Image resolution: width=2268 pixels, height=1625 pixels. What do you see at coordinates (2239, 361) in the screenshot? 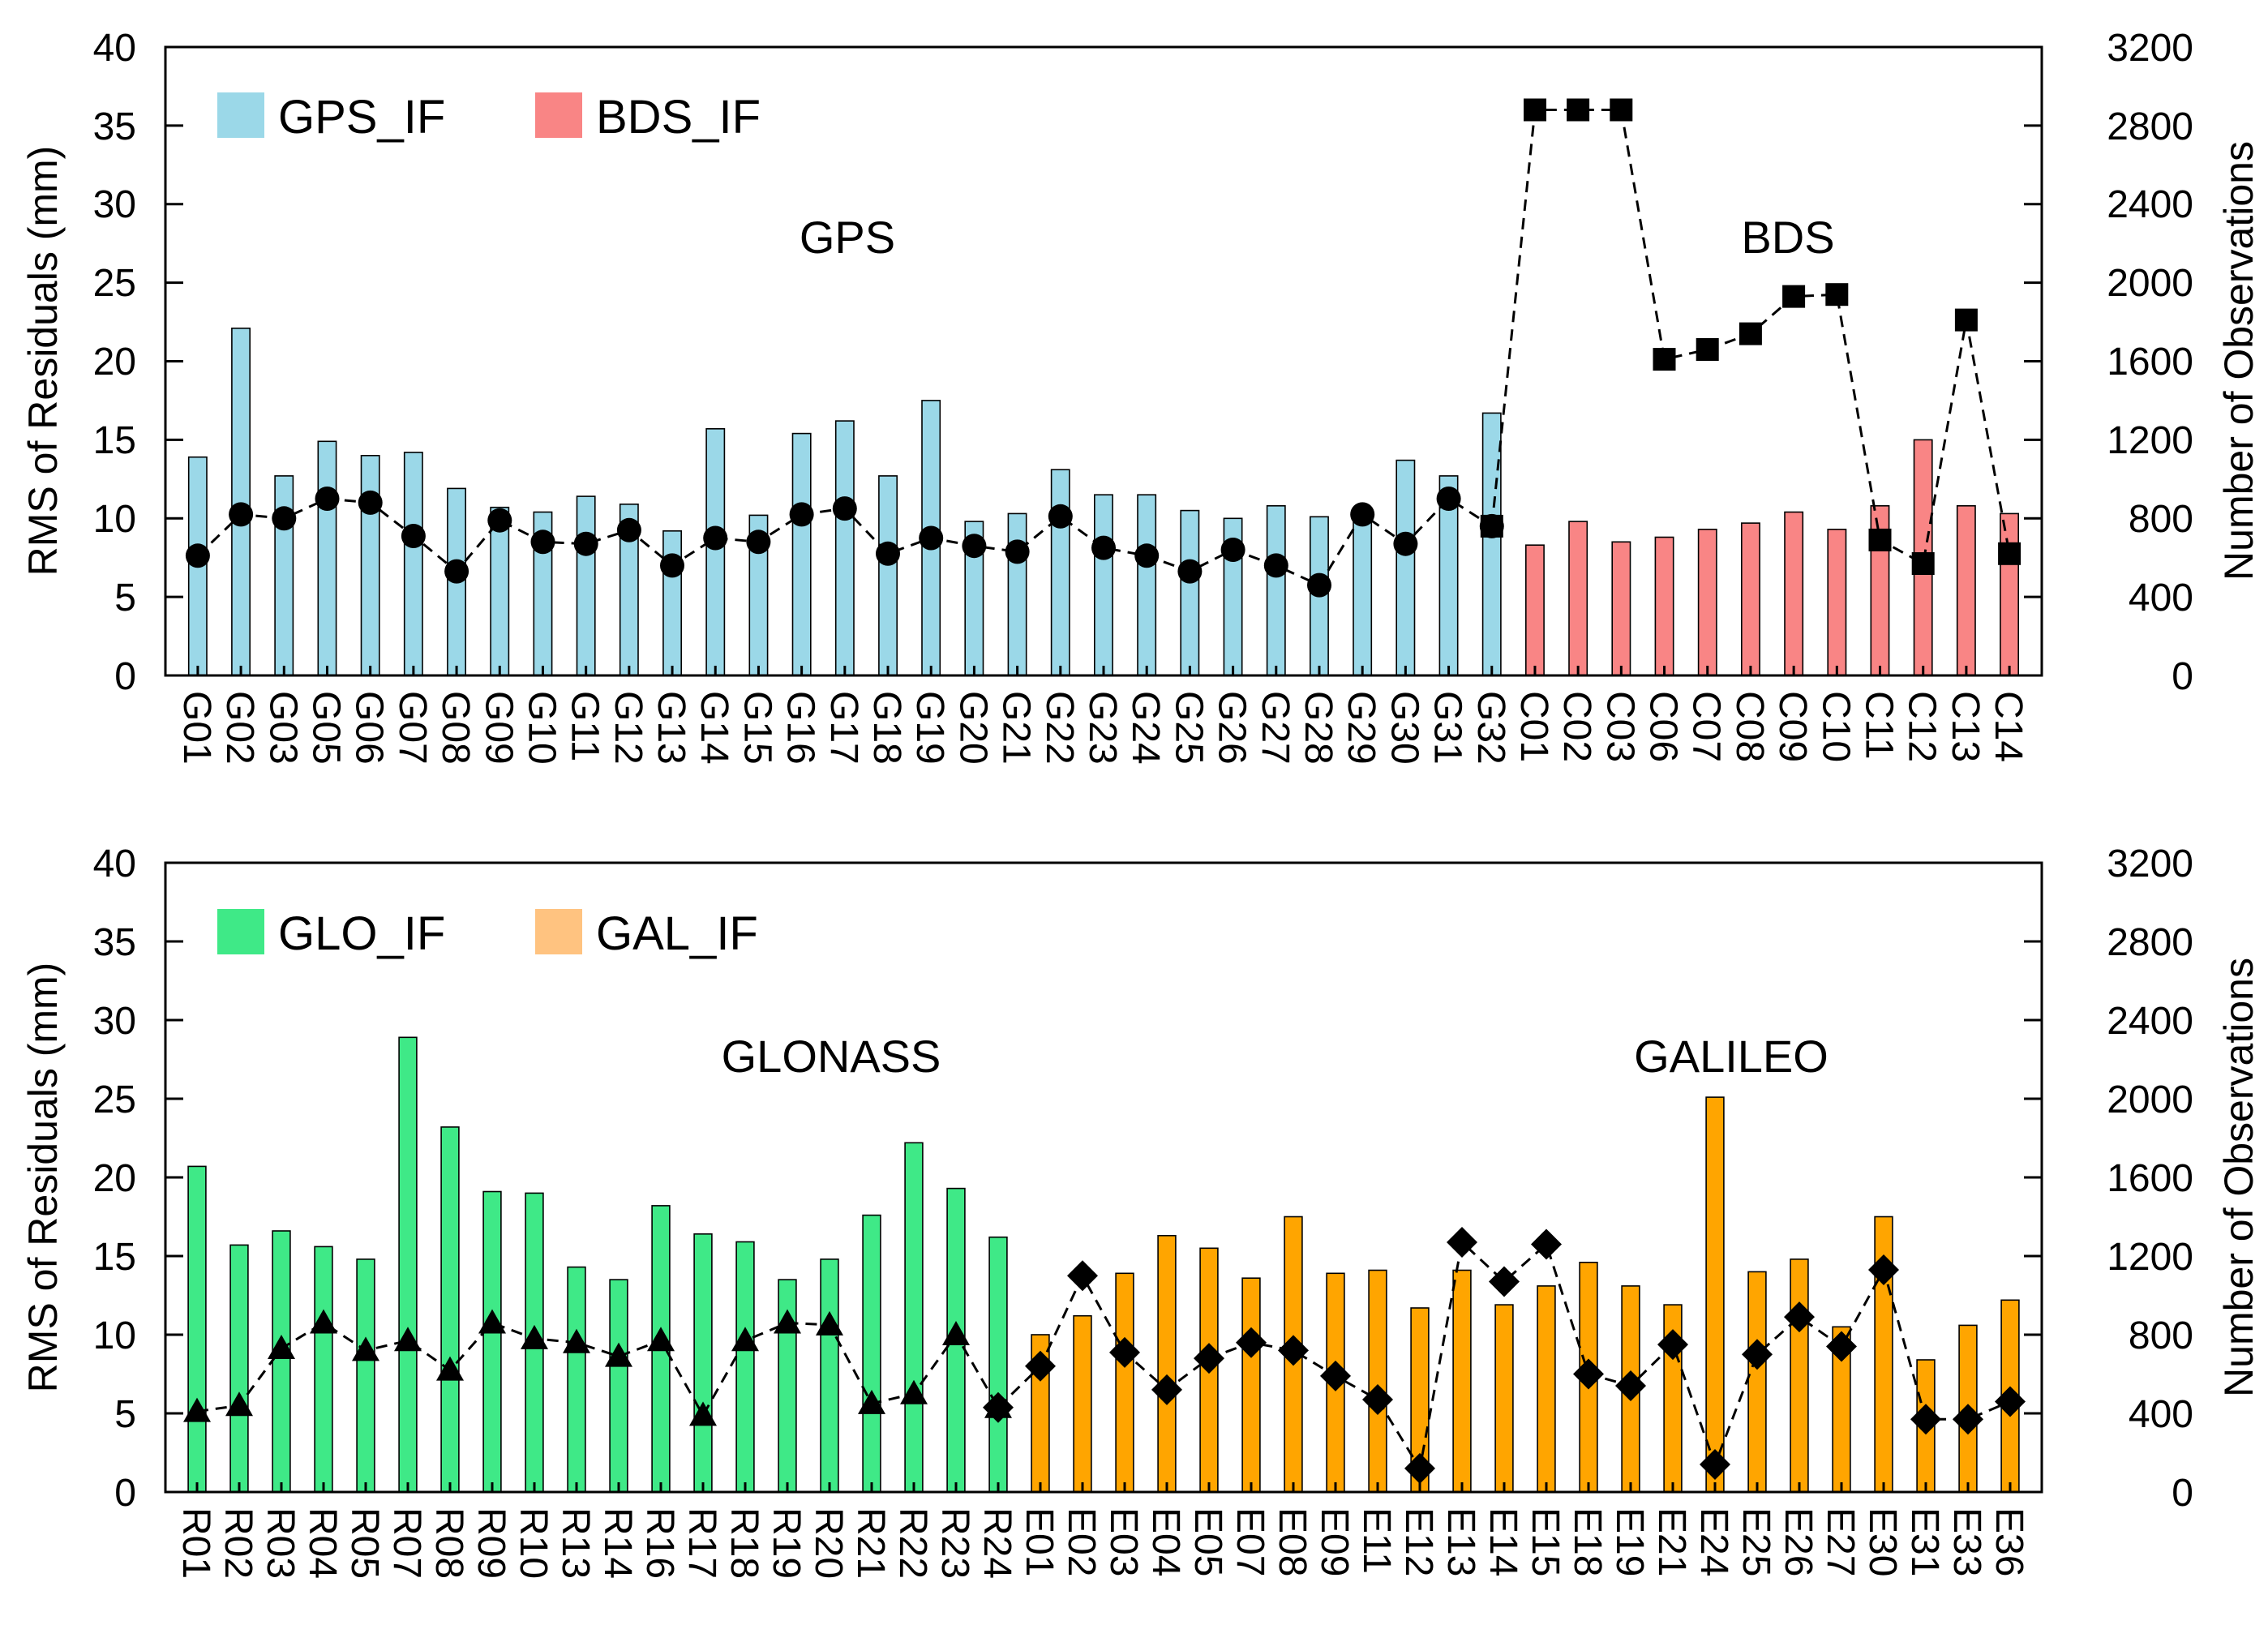
I see `top-y2-axis-title: Number of Observations` at bounding box center [2239, 361].